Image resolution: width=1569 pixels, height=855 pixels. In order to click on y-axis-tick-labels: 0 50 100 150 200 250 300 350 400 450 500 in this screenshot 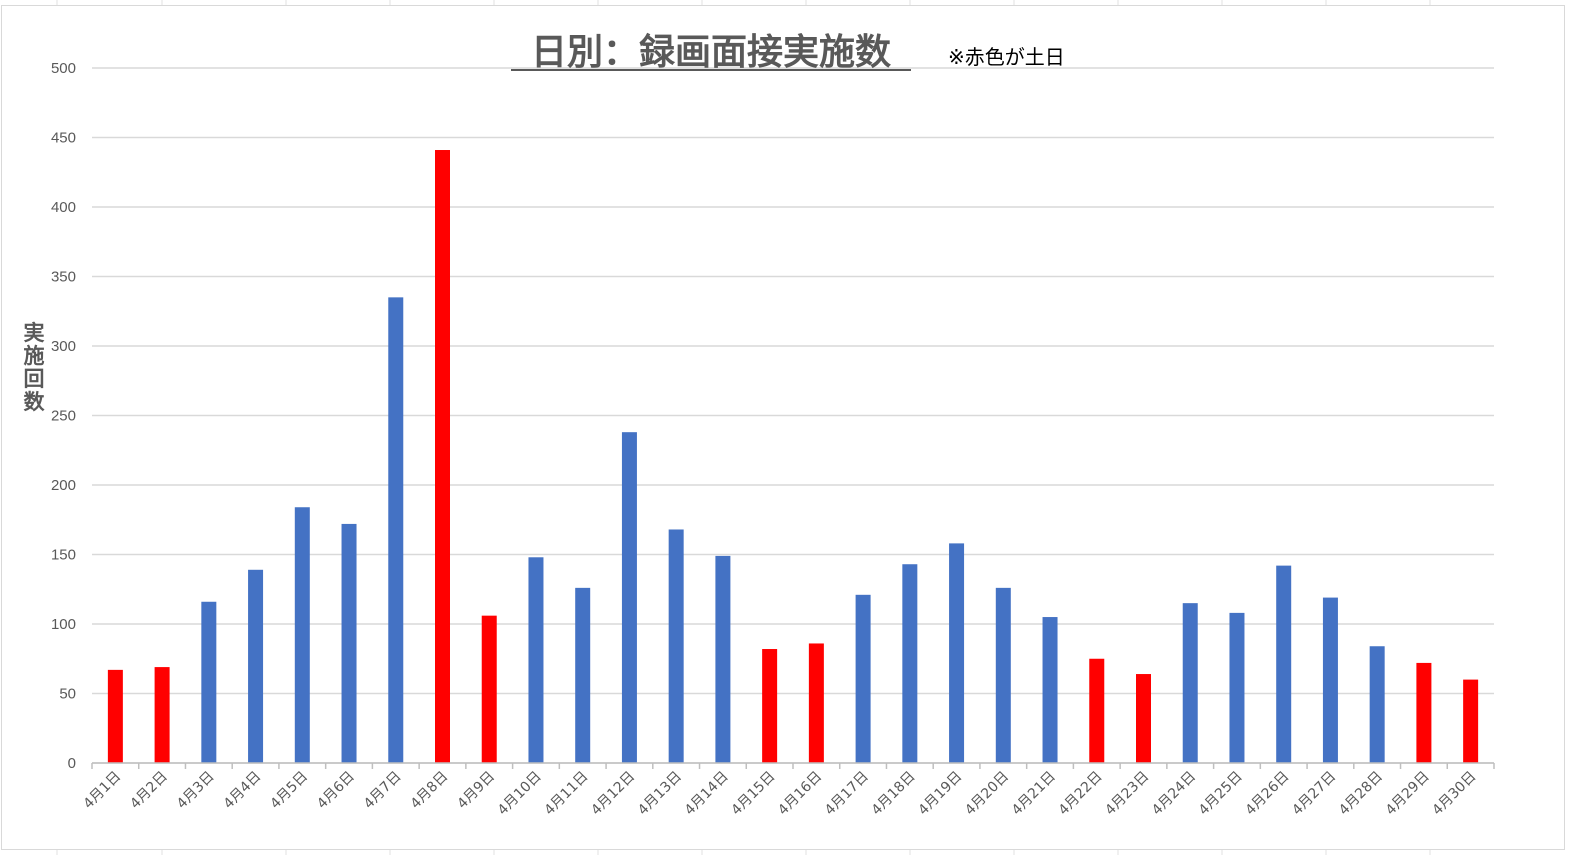, I will do `click(63, 416)`.